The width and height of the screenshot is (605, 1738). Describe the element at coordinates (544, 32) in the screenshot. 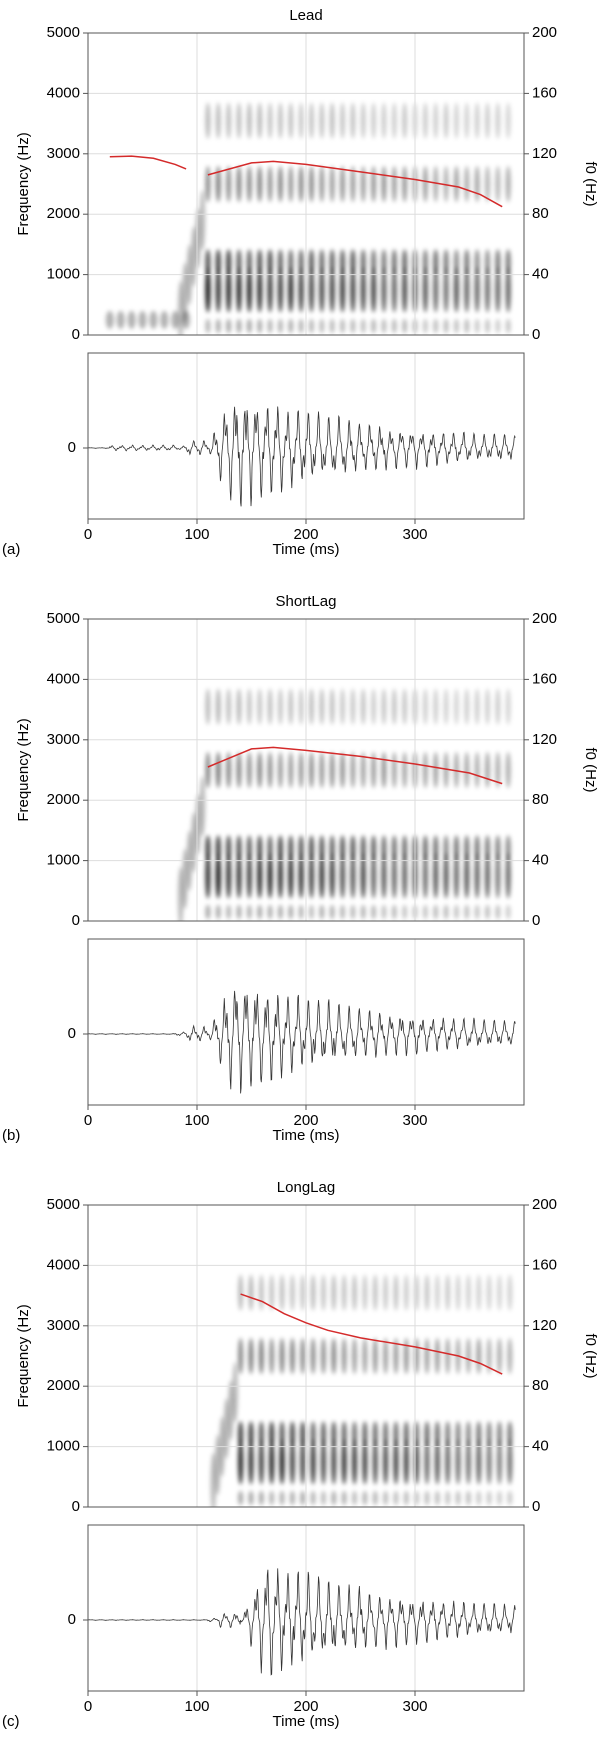

I see `y2-tick-label: 200` at that location.